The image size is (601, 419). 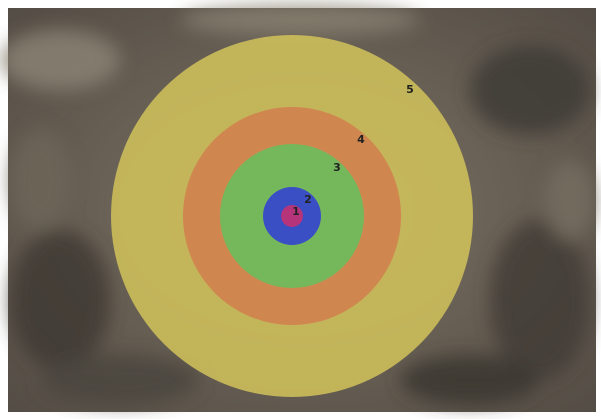 What do you see at coordinates (337, 167) in the screenshot?
I see `ring-label: 3` at bounding box center [337, 167].